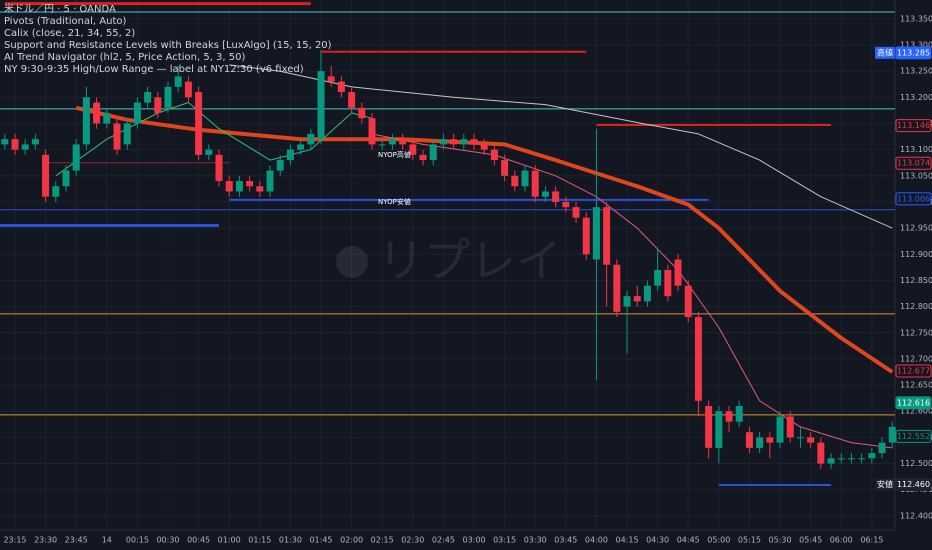  Describe the element at coordinates (65, 21) in the screenshot. I see `legend-entry: Pivots (Traditional, Auto)` at that location.